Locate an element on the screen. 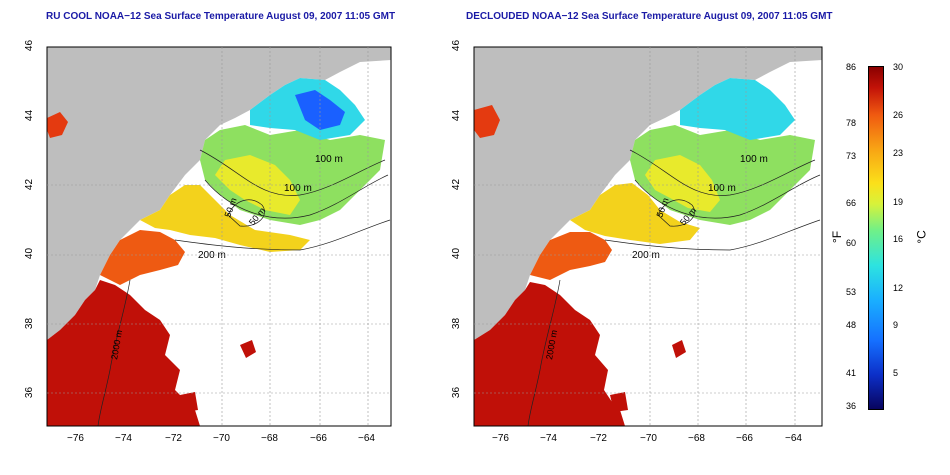 The image size is (950, 475). fahrenheit-tick: 78 is located at coordinates (851, 123).